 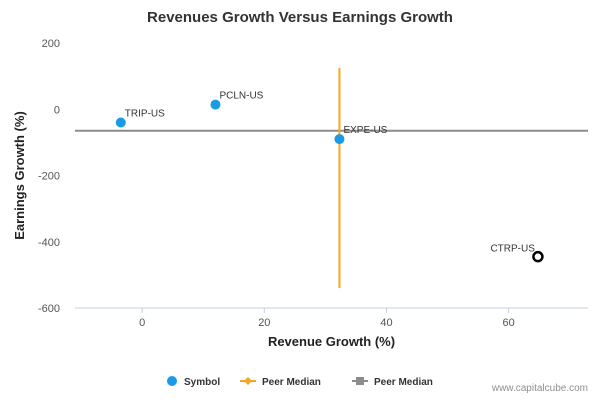 What do you see at coordinates (145, 114) in the screenshot?
I see `data-point-label: TRIP-US` at bounding box center [145, 114].